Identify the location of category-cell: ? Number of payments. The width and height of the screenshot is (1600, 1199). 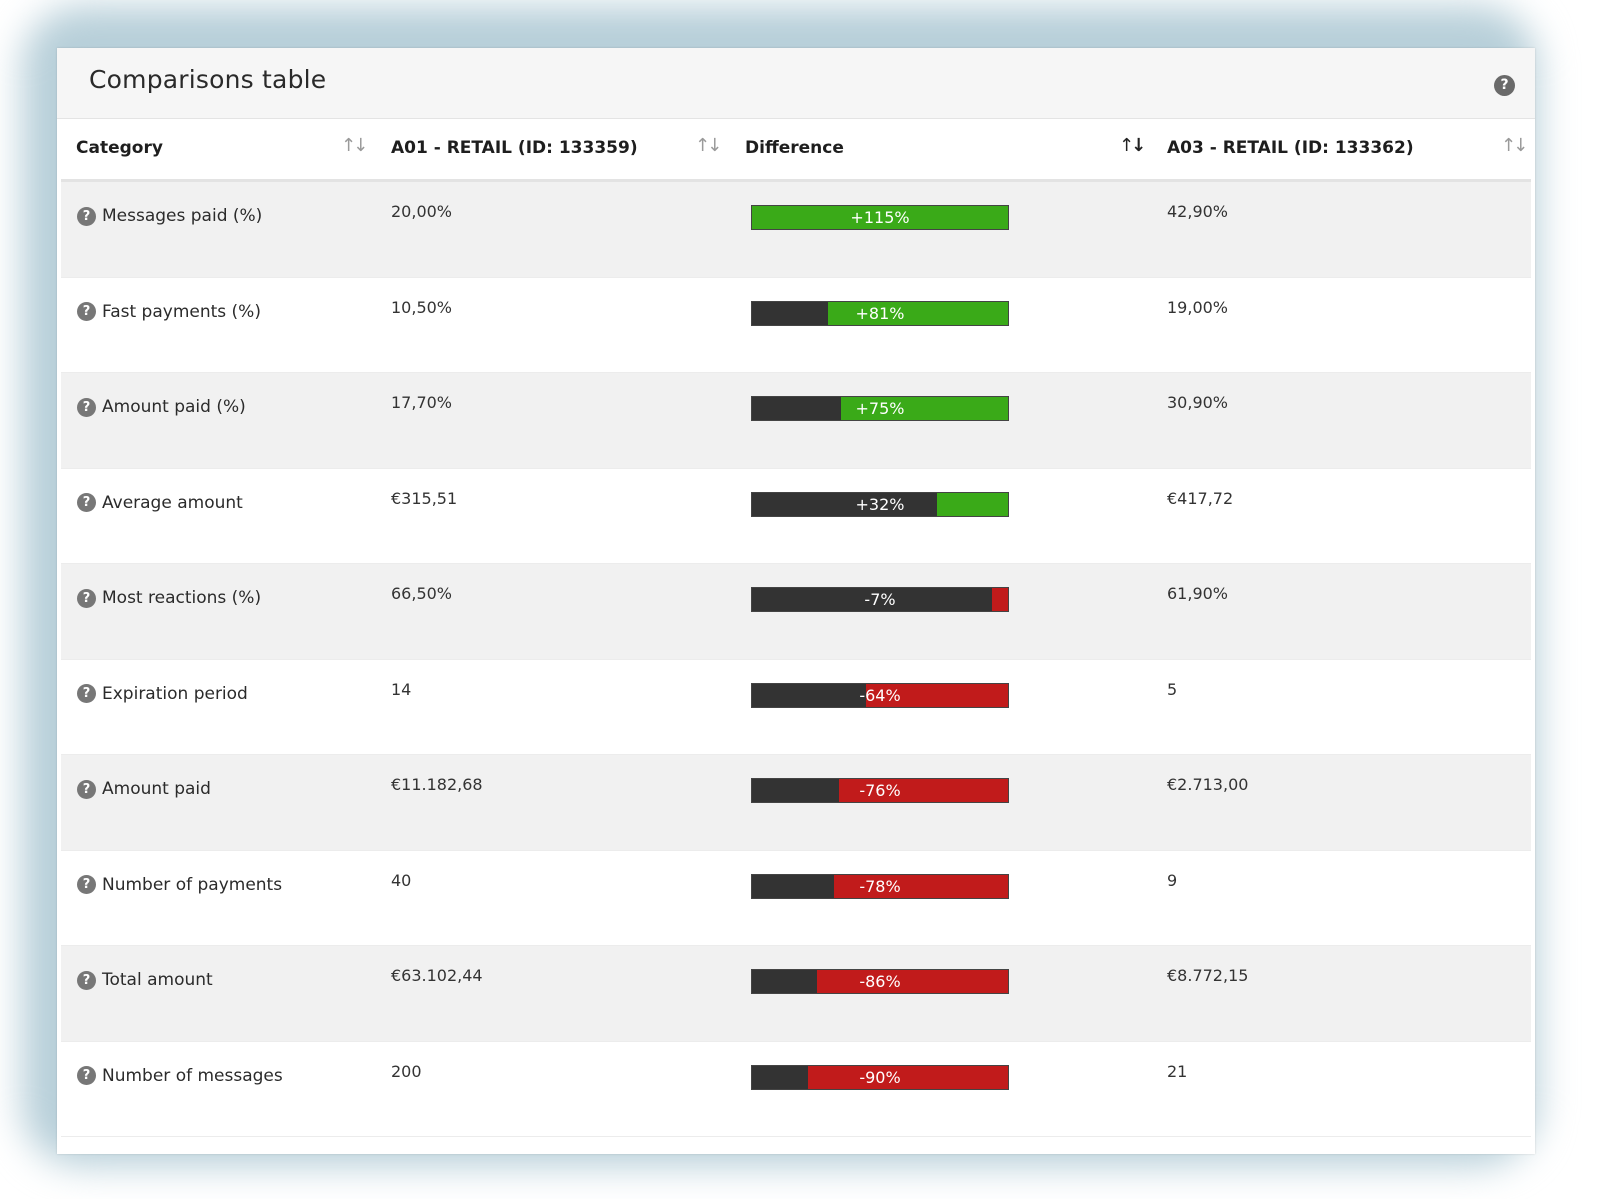
(179, 885).